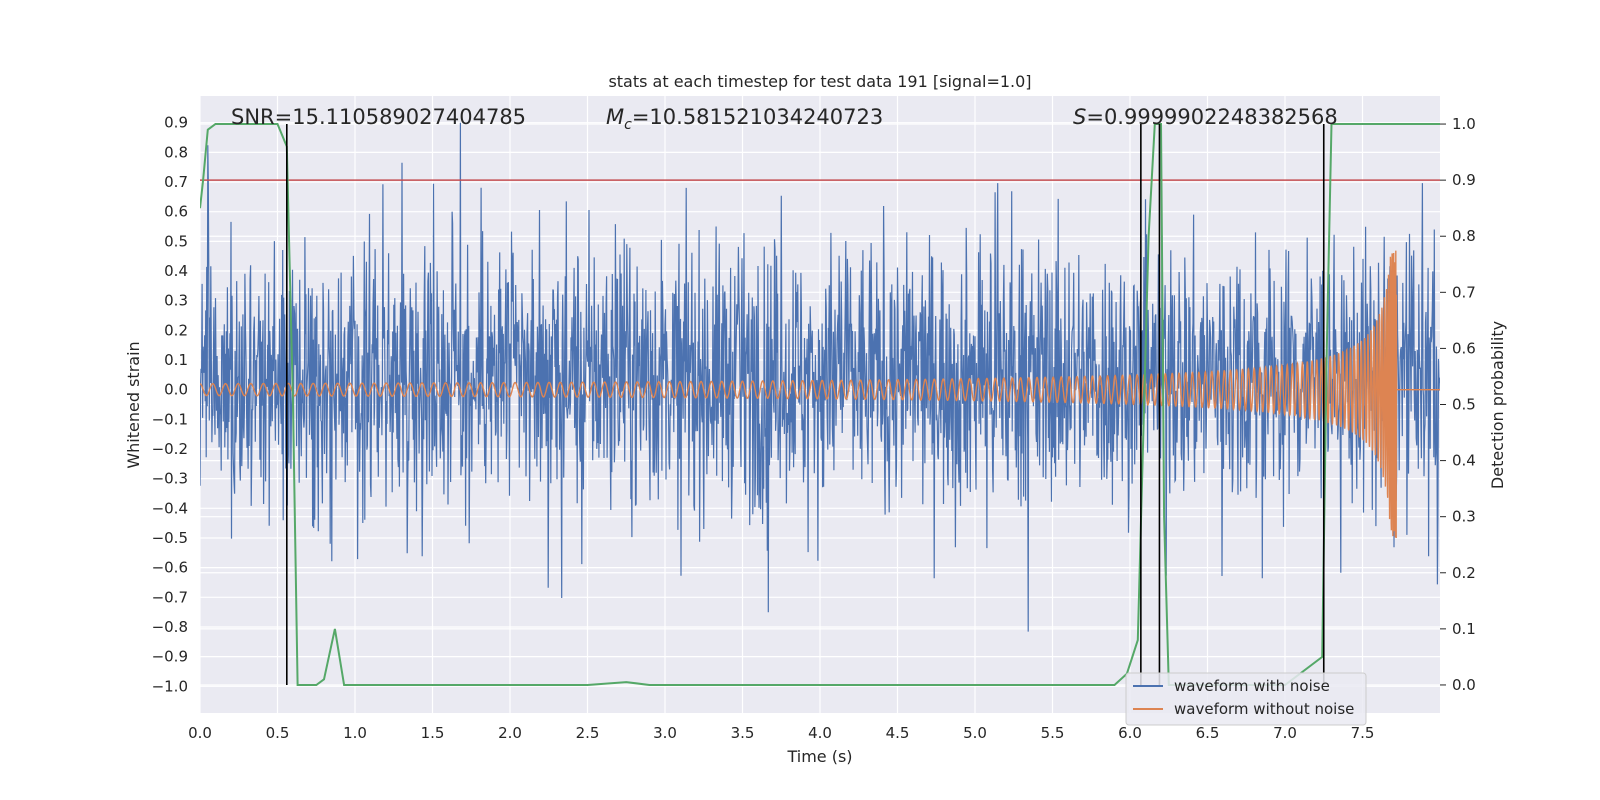 The image size is (1600, 800). What do you see at coordinates (170, 449) in the screenshot?
I see `y-tick-label: −0.2` at bounding box center [170, 449].